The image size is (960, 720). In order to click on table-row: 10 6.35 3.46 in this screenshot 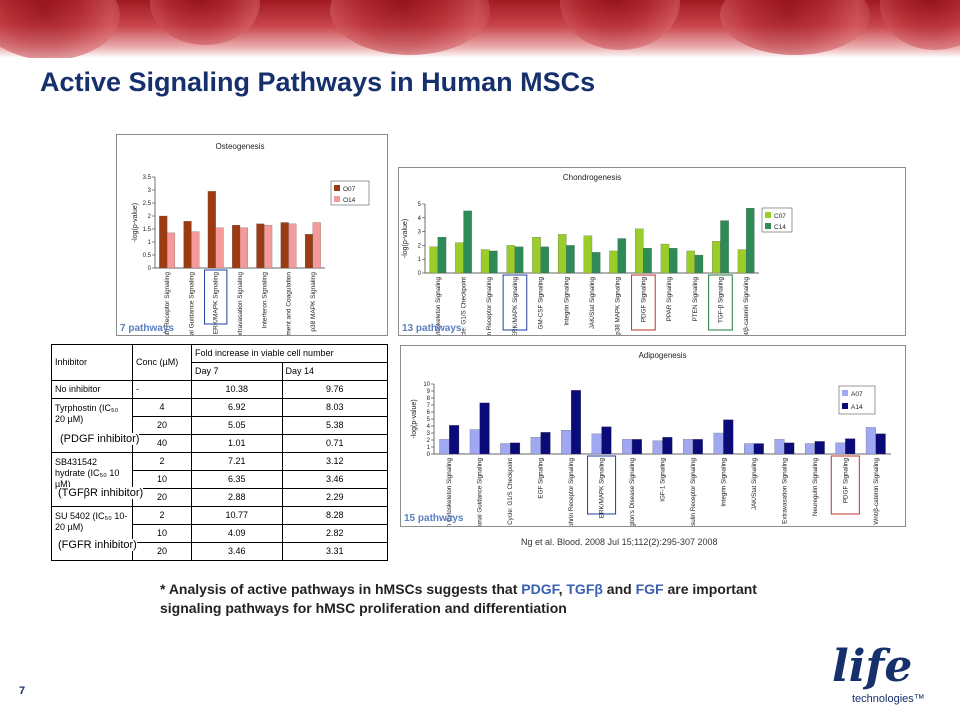, I will do `click(220, 479)`.